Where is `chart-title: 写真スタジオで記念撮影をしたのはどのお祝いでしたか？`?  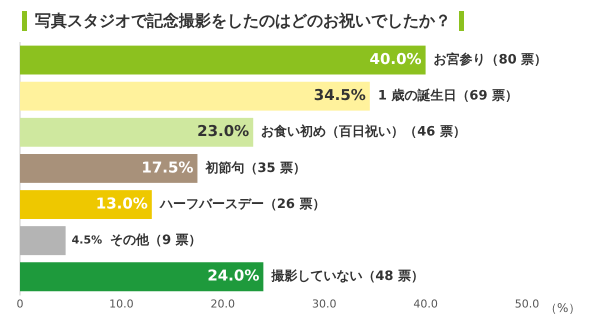 chart-title: 写真スタジオで記念撮影をしたのはどのお祝いでしたか？ is located at coordinates (243, 21).